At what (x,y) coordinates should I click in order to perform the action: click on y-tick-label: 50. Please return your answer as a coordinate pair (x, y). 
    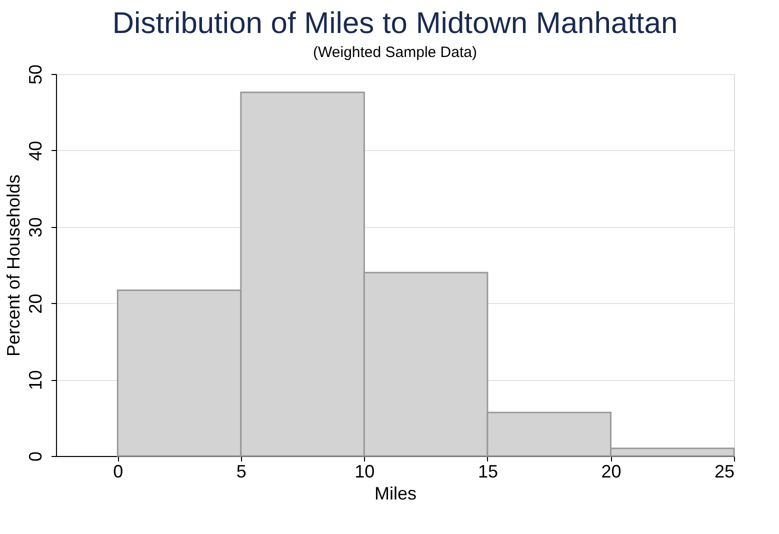
    Looking at the image, I should click on (36, 74).